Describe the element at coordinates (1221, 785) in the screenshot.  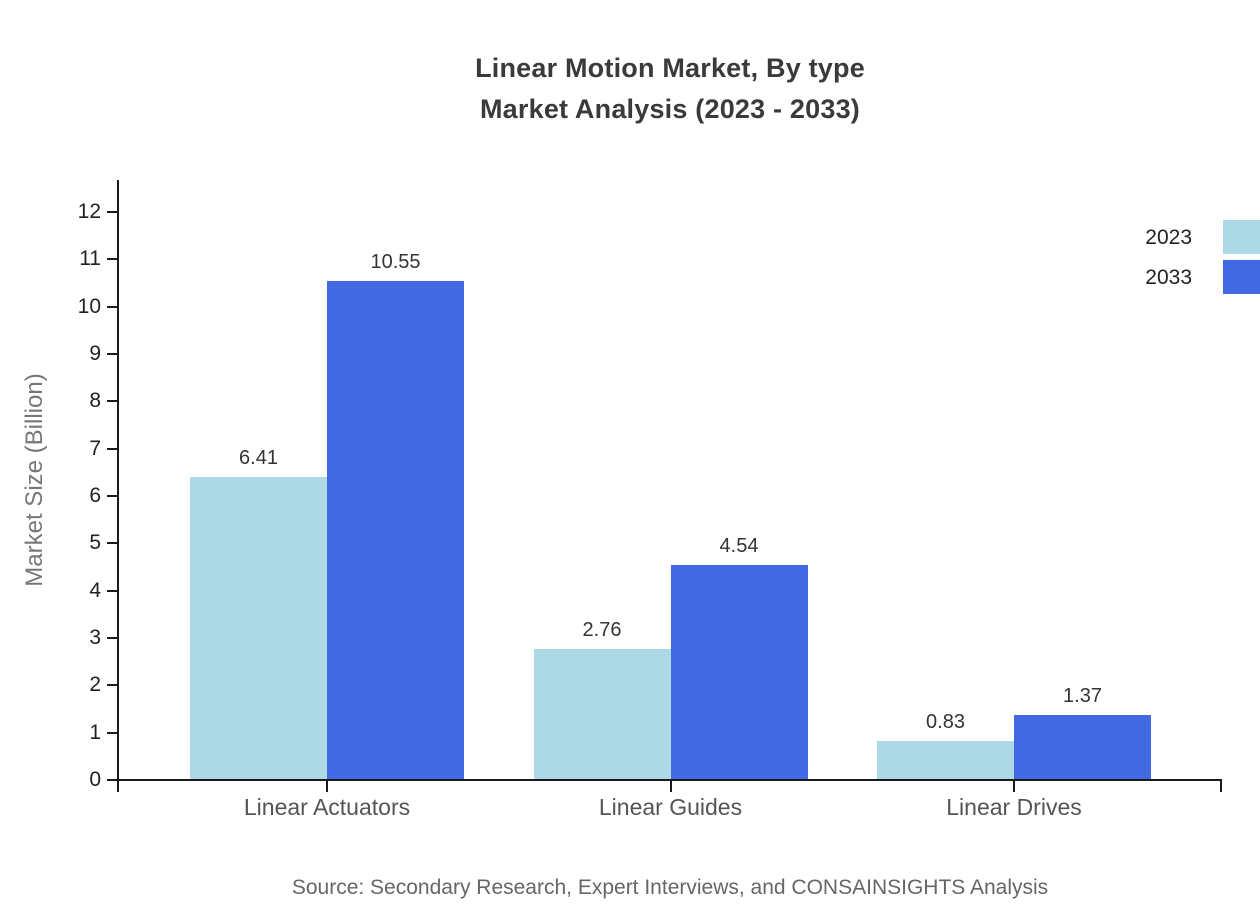
I see `x-axis-end-tick` at that location.